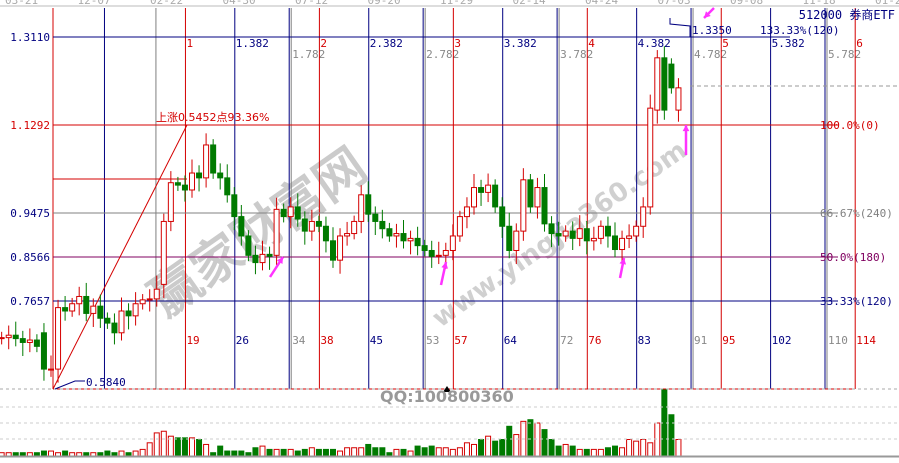  What do you see at coordinates (299, 340) in the screenshot?
I see `cycle-bar-label: 34` at bounding box center [299, 340].